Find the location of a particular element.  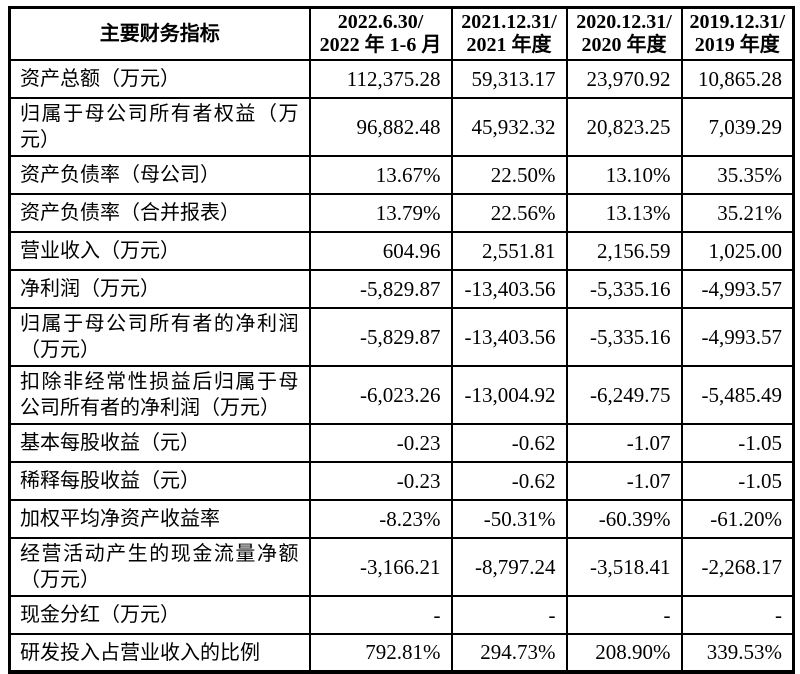

value-cell: -6,249.75 is located at coordinates (624, 395).